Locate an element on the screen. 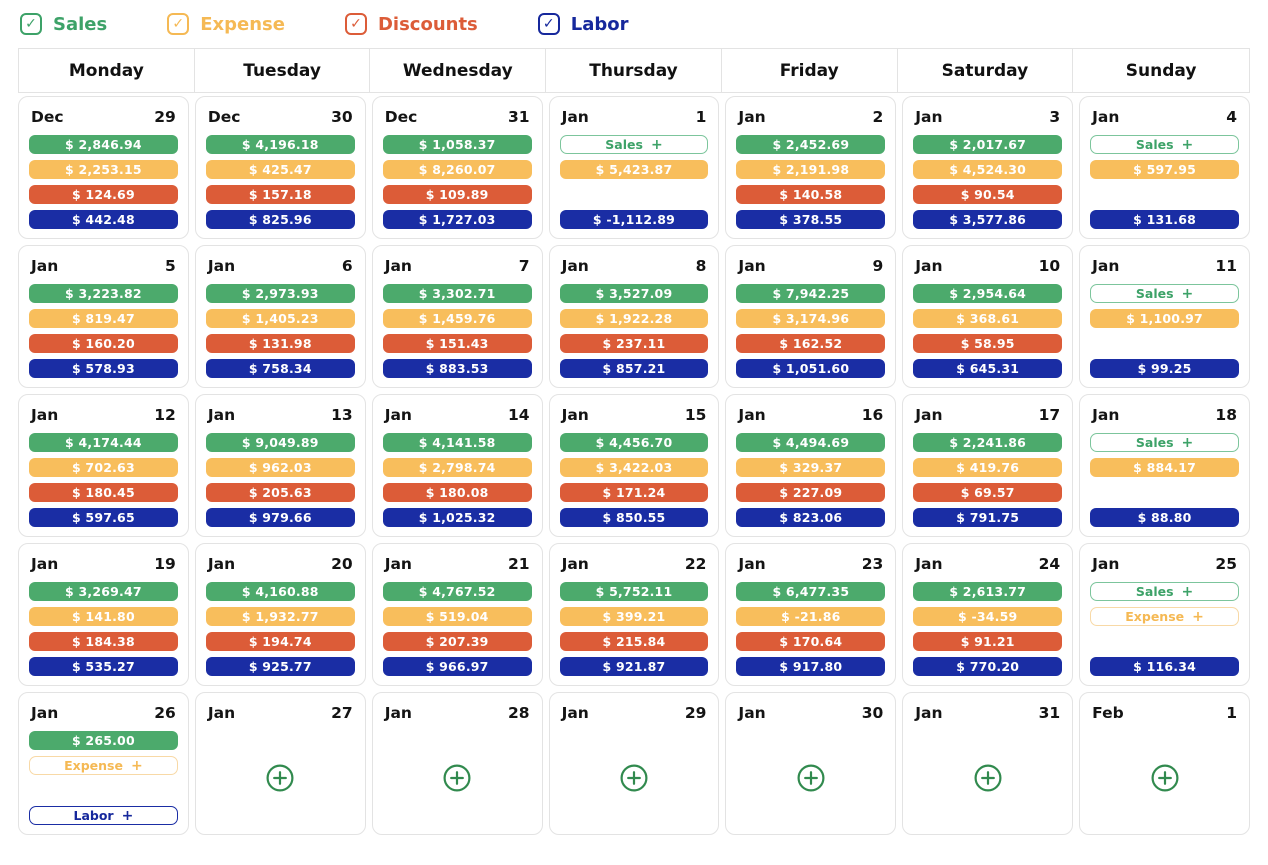  discounts-value-pill: $ 58.95 is located at coordinates (988, 343).